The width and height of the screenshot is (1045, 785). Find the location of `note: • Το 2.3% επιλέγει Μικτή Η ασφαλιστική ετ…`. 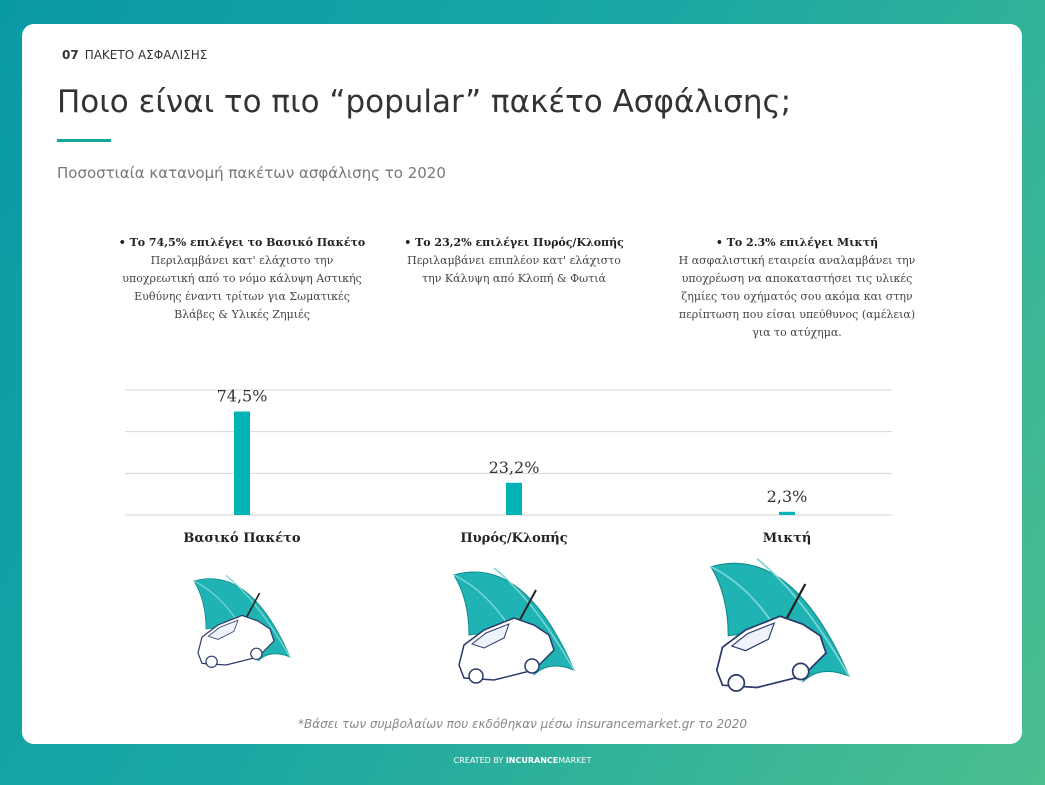

note: • Το 2.3% επιλέγει Μικτή Η ασφαλιστική ετ… is located at coordinates (797, 288).